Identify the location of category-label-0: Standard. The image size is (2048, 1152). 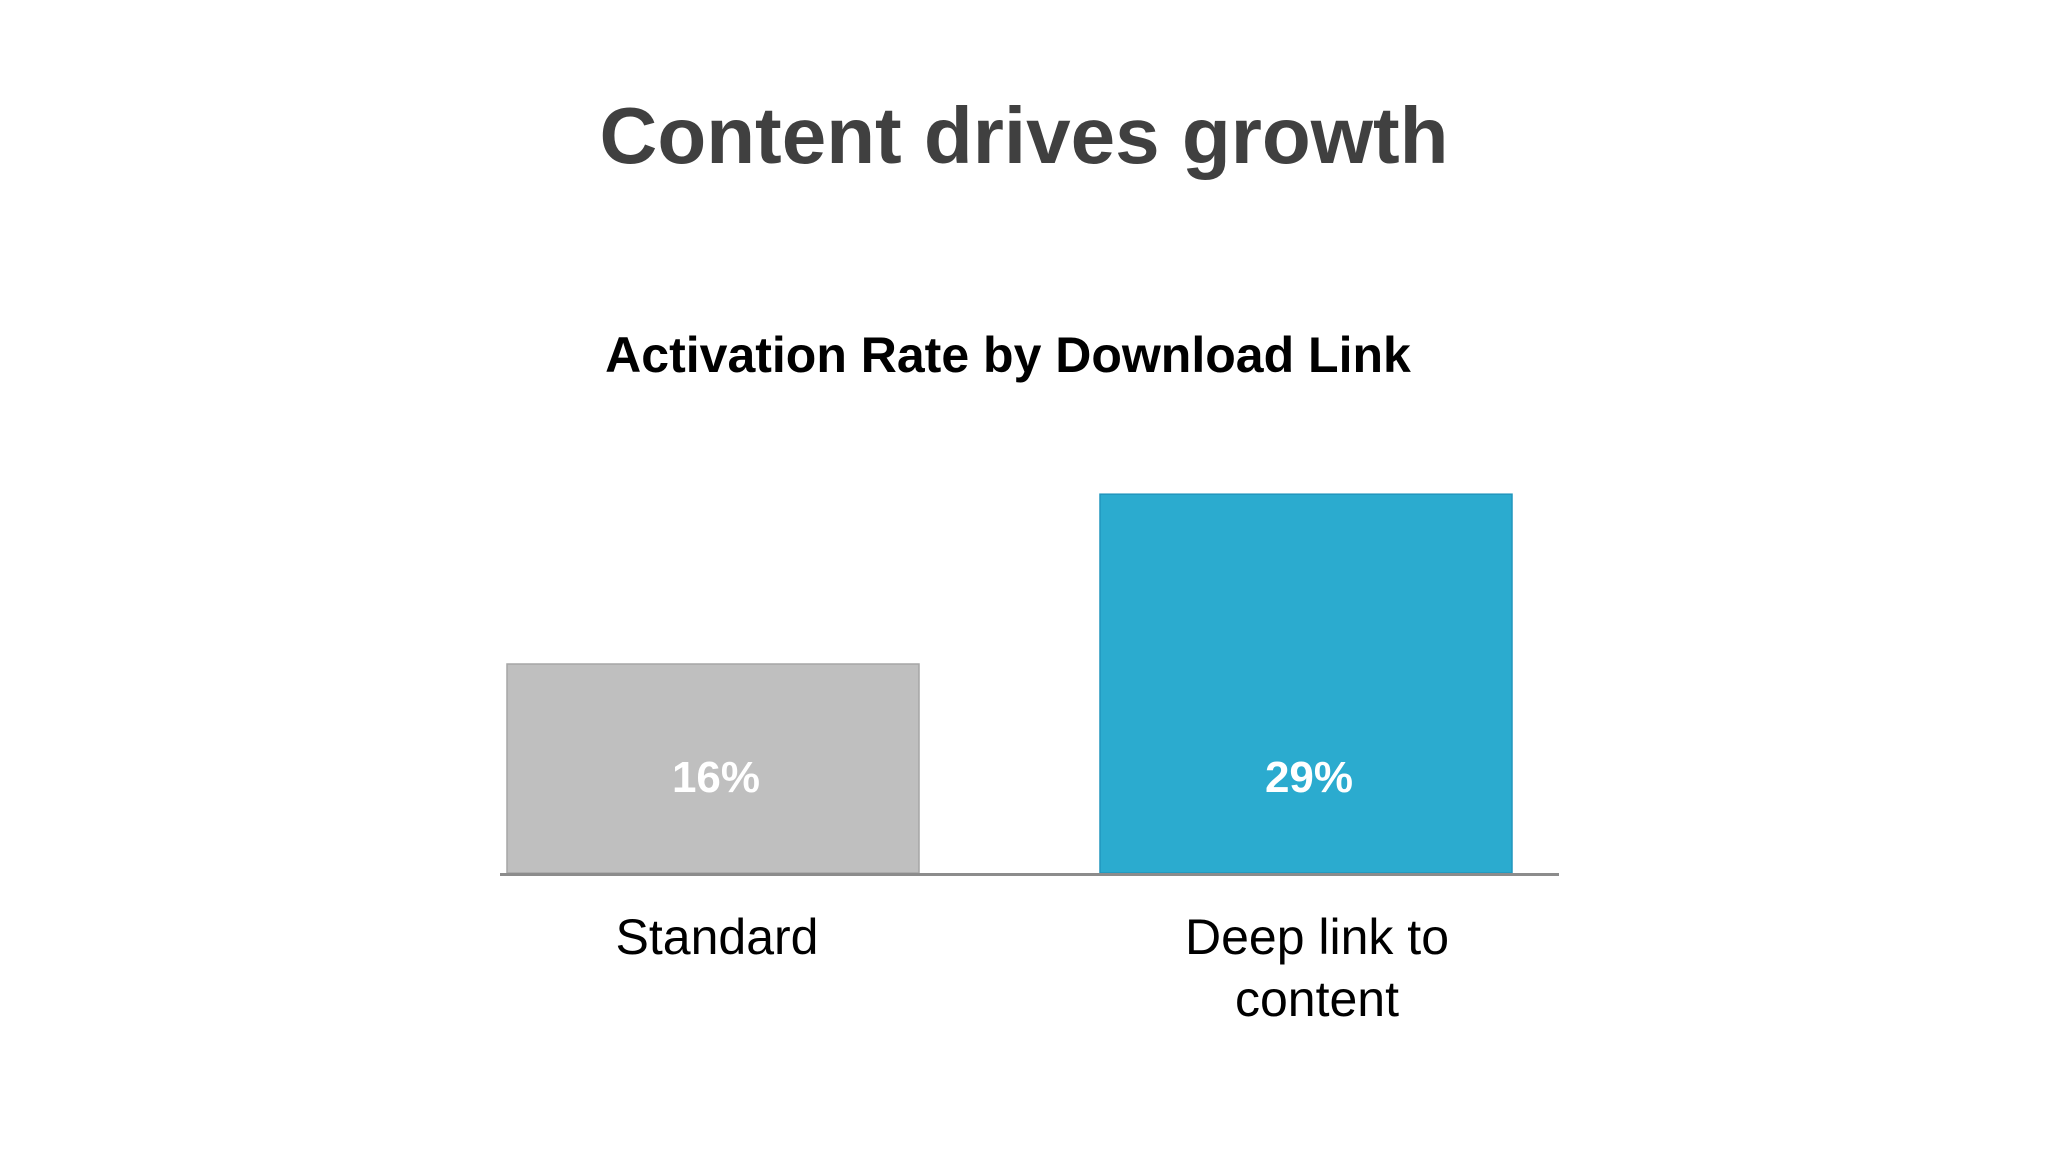
(717, 937).